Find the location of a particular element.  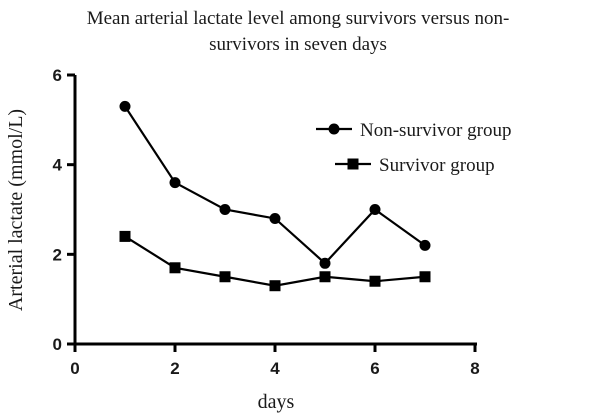

y-tick-label: 0 is located at coordinates (57, 344).